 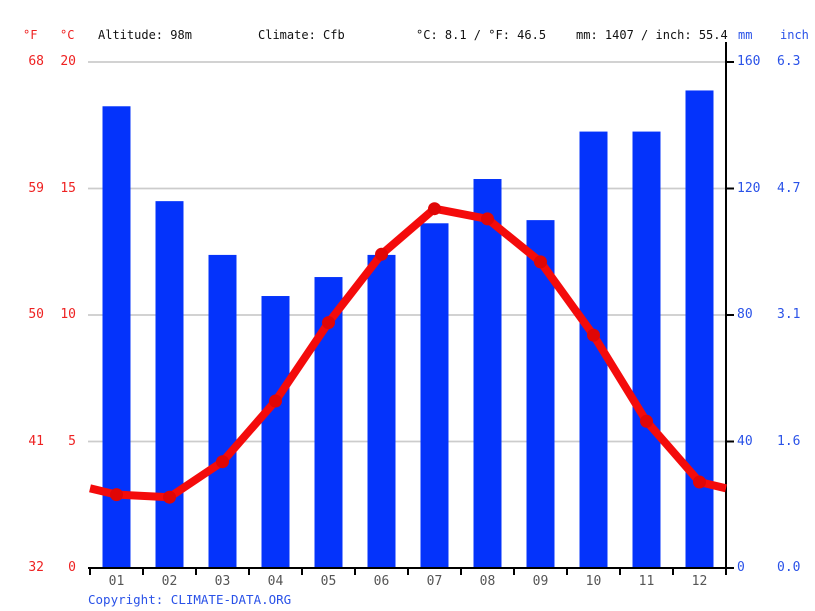 I want to click on copyright-label: Copyright:, so click(x=129, y=599).